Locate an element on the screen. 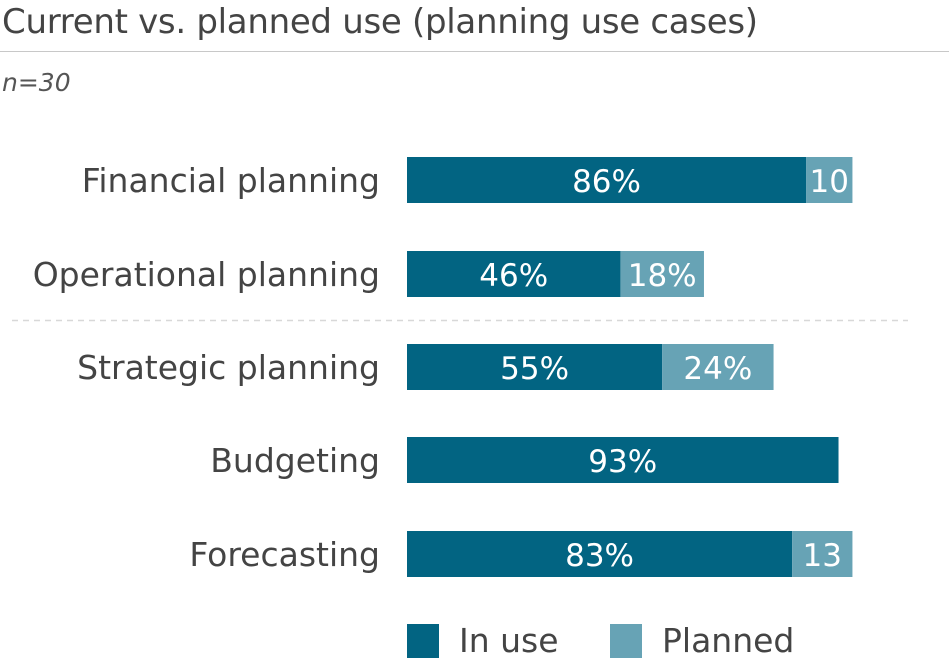 Image resolution: width=949 pixels, height=665 pixels. data-label: 18% is located at coordinates (662, 276).